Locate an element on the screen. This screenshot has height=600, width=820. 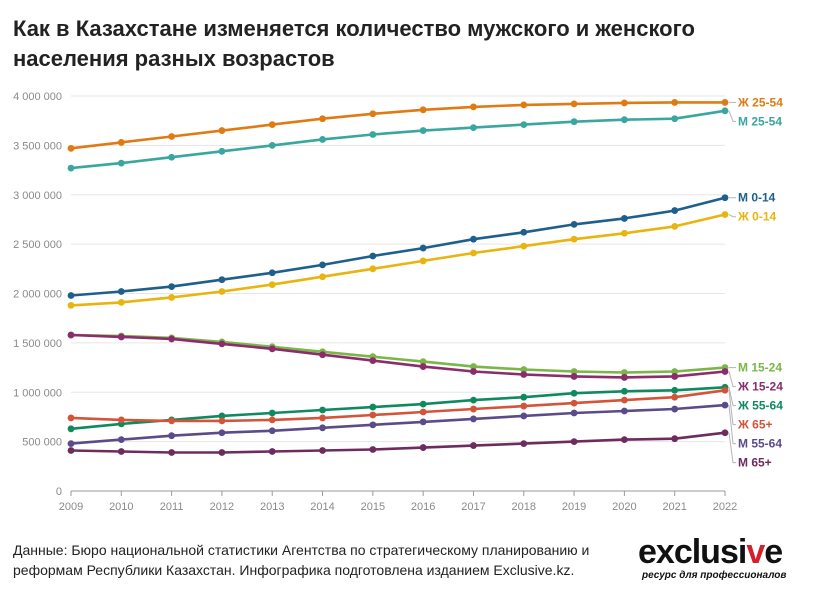
series-label-Ж-55-64: Ж 55-64 is located at coordinates (755, 400).